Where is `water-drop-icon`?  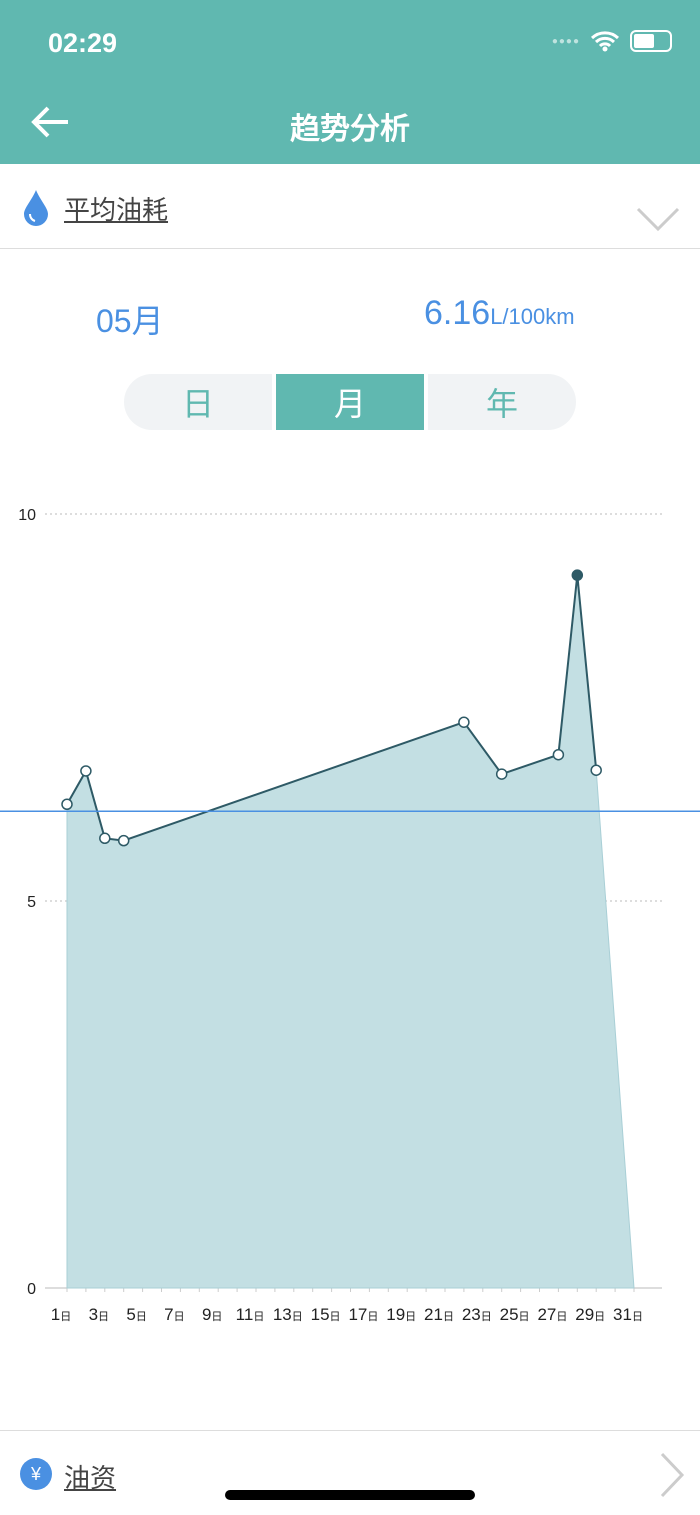 water-drop-icon is located at coordinates (36, 208).